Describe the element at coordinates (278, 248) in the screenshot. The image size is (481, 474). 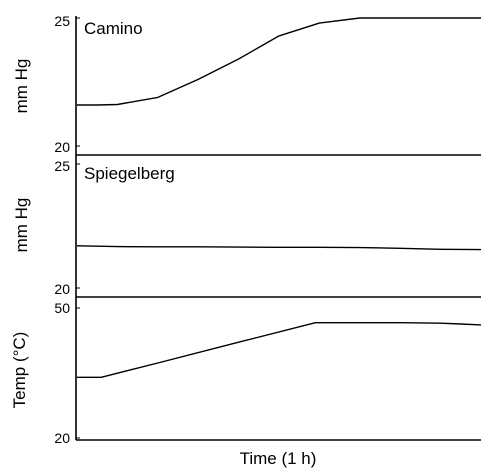
I see `spiegelberg-pressure-trace` at that location.